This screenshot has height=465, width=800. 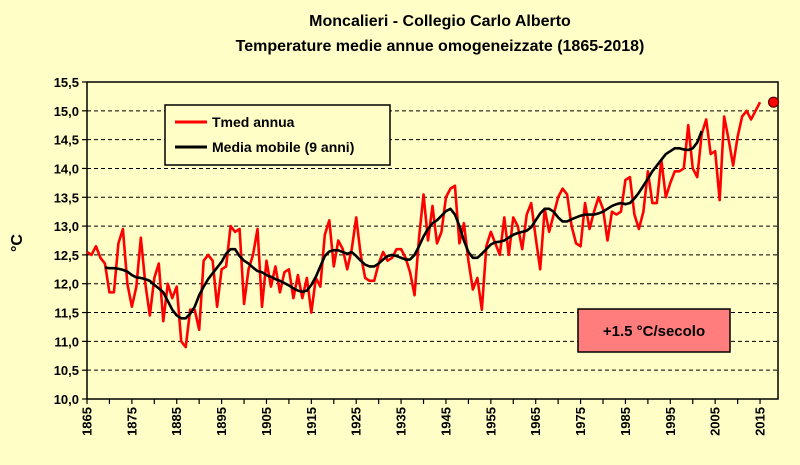 What do you see at coordinates (66, 226) in the screenshot?
I see `y-tick-label: 13,0` at bounding box center [66, 226].